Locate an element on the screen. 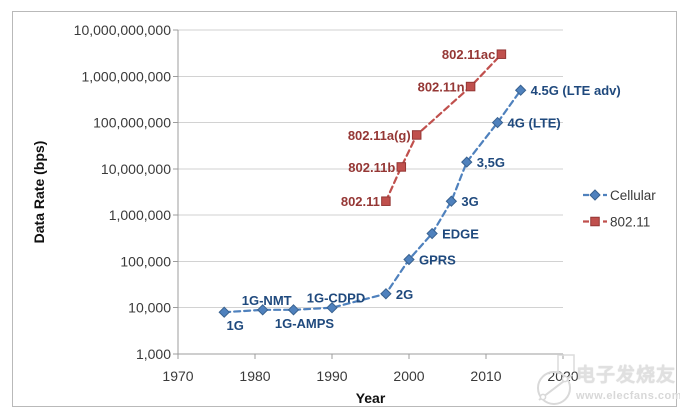 This screenshot has width=680, height=414. data-point-label-edge: EDGE is located at coordinates (460, 234).